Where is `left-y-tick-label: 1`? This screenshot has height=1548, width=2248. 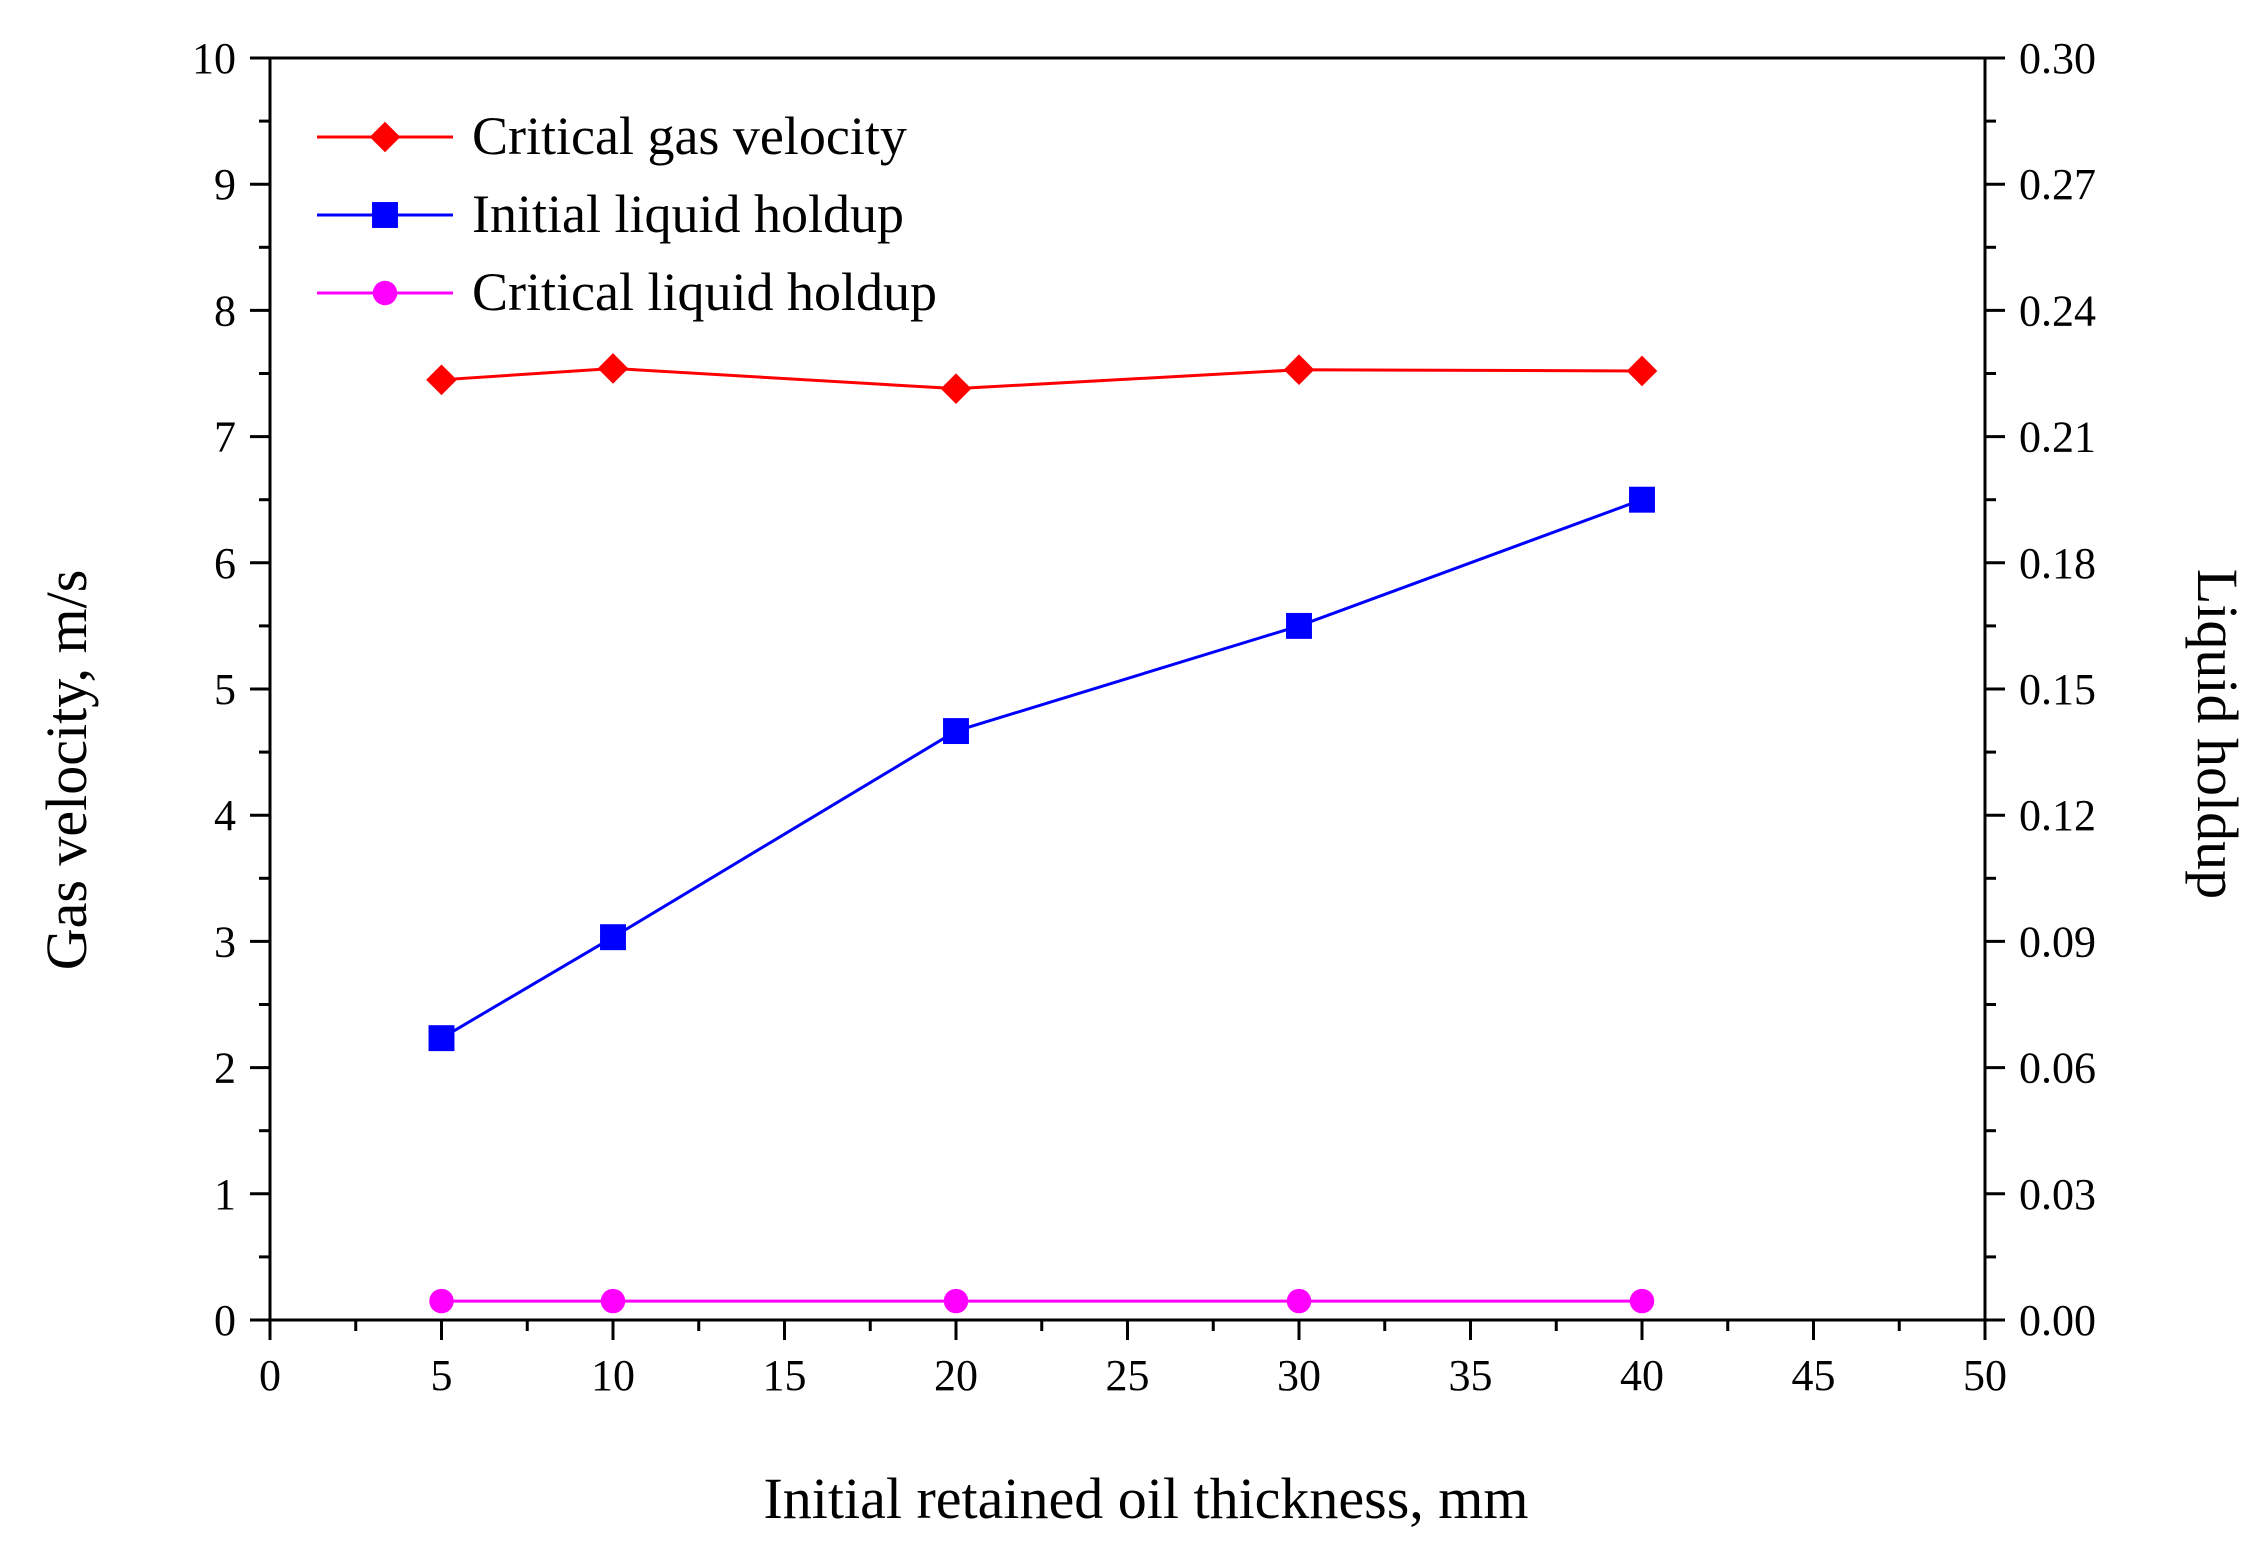
left-y-tick-label: 1 is located at coordinates (225, 1194).